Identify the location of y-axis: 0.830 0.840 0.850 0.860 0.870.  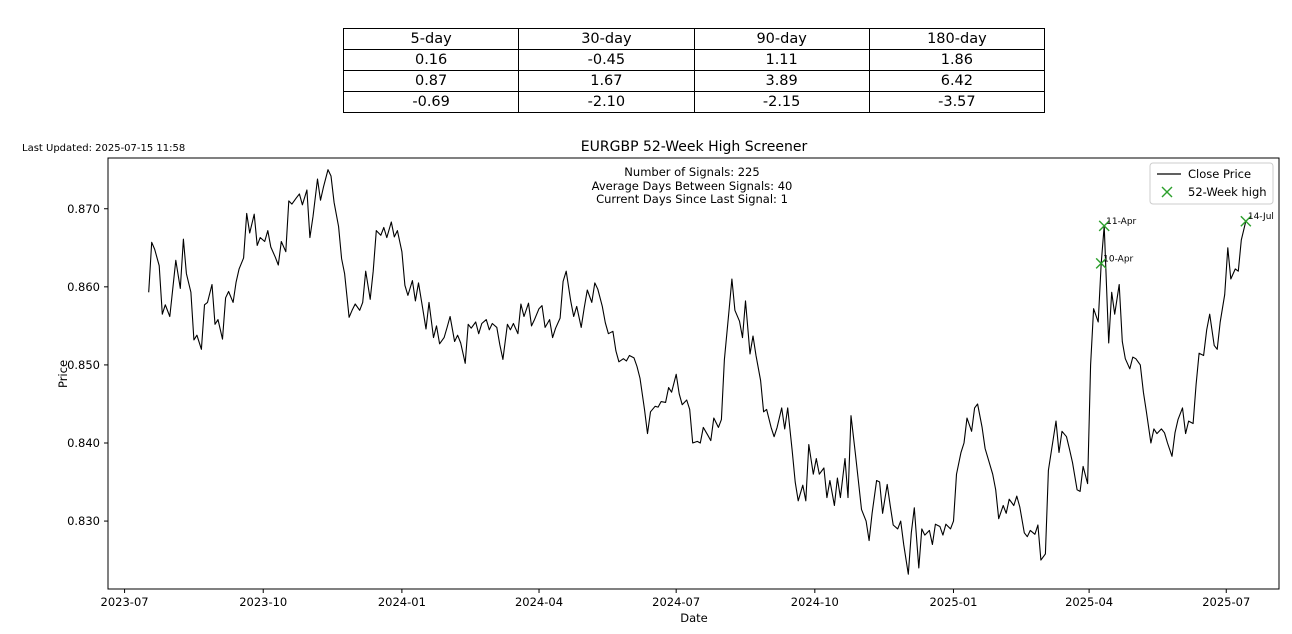
(87, 365).